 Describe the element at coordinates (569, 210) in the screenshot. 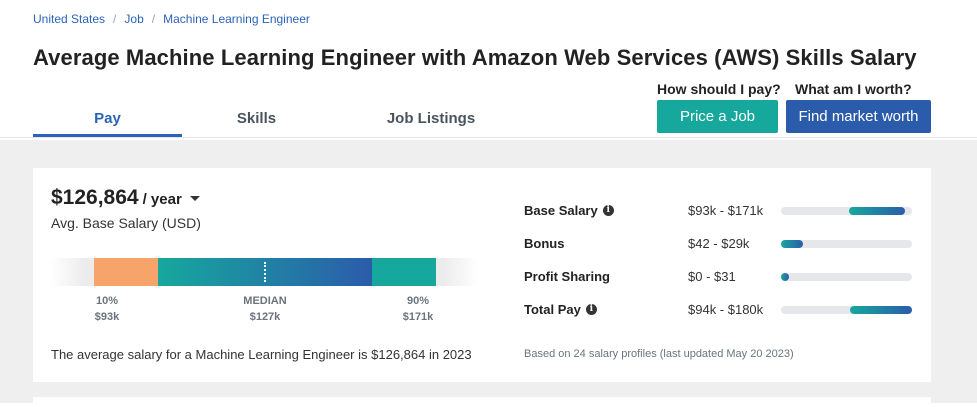

I see `breakdown-label: Base Salary i` at that location.